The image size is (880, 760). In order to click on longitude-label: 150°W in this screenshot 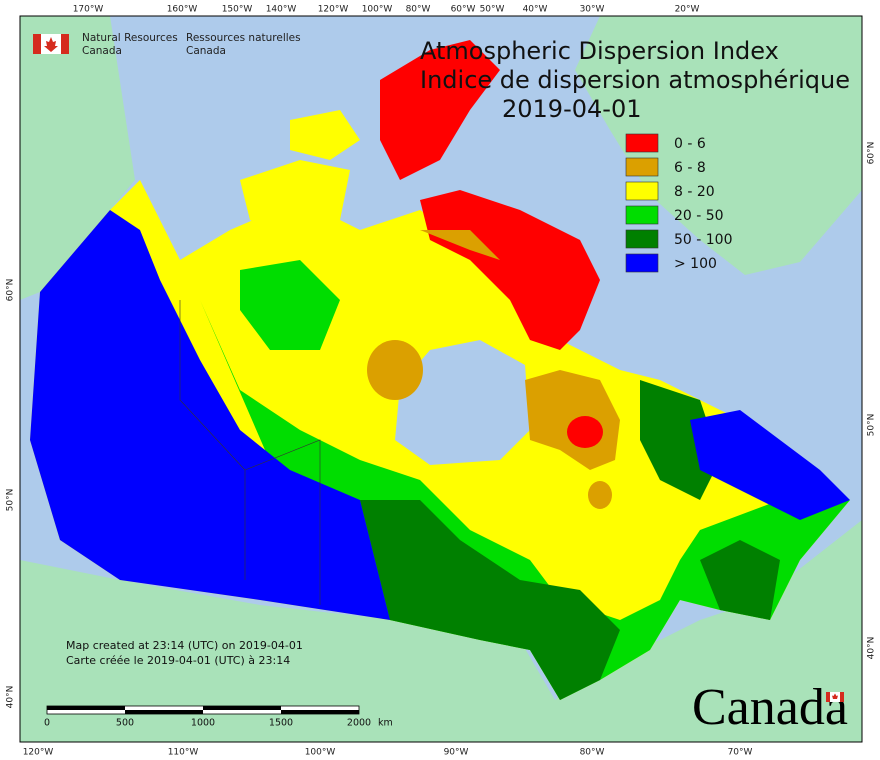, I will do `click(237, 10)`.